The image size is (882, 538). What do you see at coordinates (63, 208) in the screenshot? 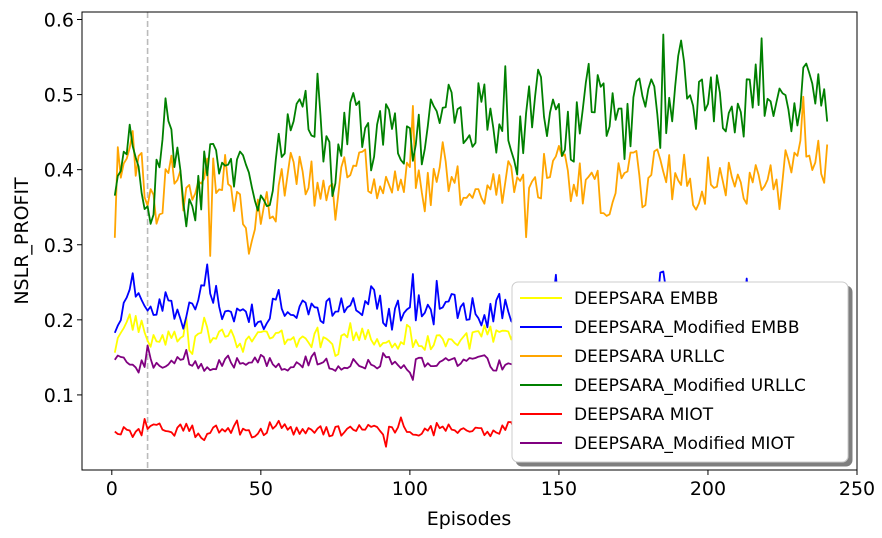
I see `y-axis: 0.1 0.2 0.3 0.4 0.5 0.6` at bounding box center [63, 208].